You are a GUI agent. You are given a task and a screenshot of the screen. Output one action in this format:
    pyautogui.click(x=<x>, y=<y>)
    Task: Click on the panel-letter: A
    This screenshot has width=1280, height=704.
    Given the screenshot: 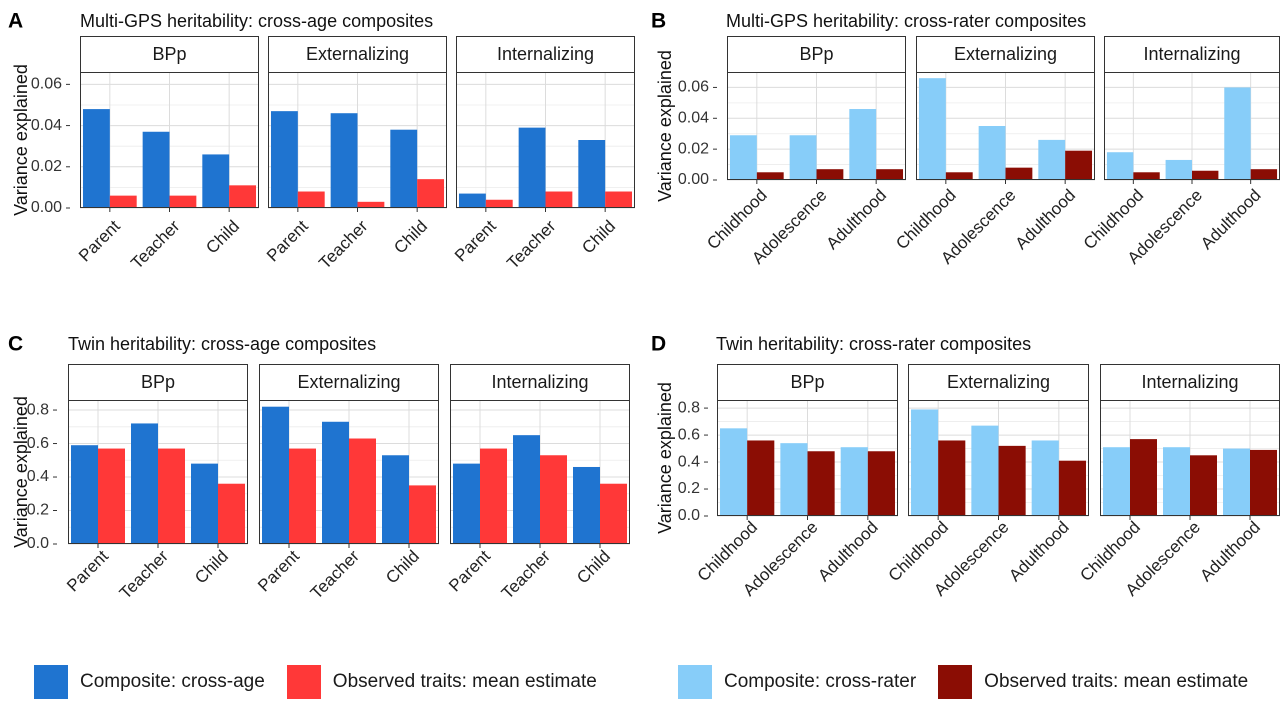 What is the action you would take?
    pyautogui.click(x=15, y=21)
    